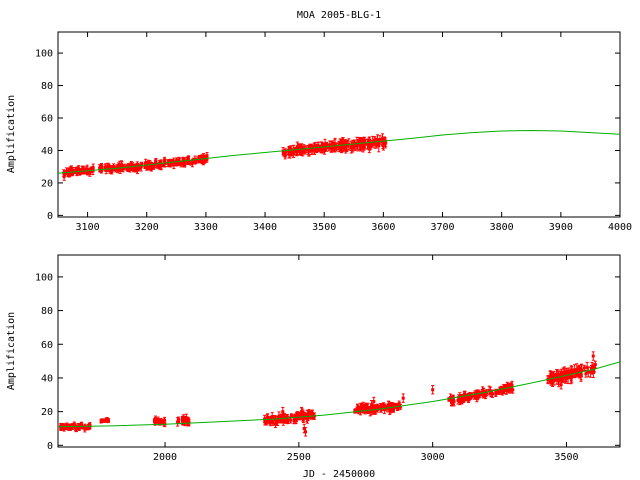 The width and height of the screenshot is (640, 480). What do you see at coordinates (88, 227) in the screenshot?
I see `top-x-tick-label: 3100` at bounding box center [88, 227].